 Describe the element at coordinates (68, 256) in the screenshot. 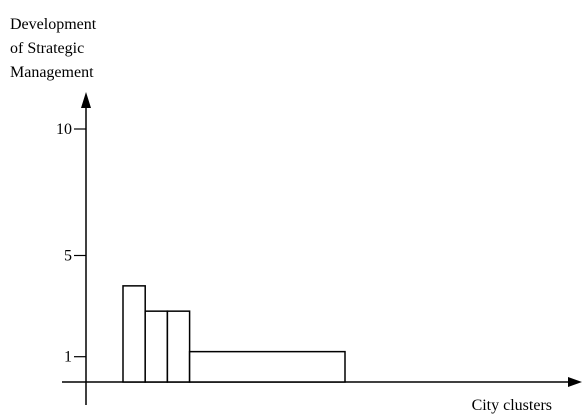

I see `y-tick-label-5: 5` at that location.